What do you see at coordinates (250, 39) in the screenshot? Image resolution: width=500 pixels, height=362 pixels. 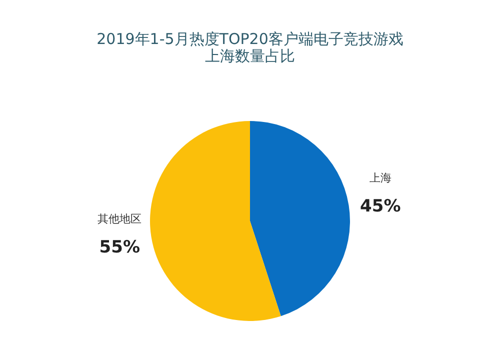 I see `chart-title: 2019年1-5月热度TOP20客户端电子竞技游戏` at bounding box center [250, 39].